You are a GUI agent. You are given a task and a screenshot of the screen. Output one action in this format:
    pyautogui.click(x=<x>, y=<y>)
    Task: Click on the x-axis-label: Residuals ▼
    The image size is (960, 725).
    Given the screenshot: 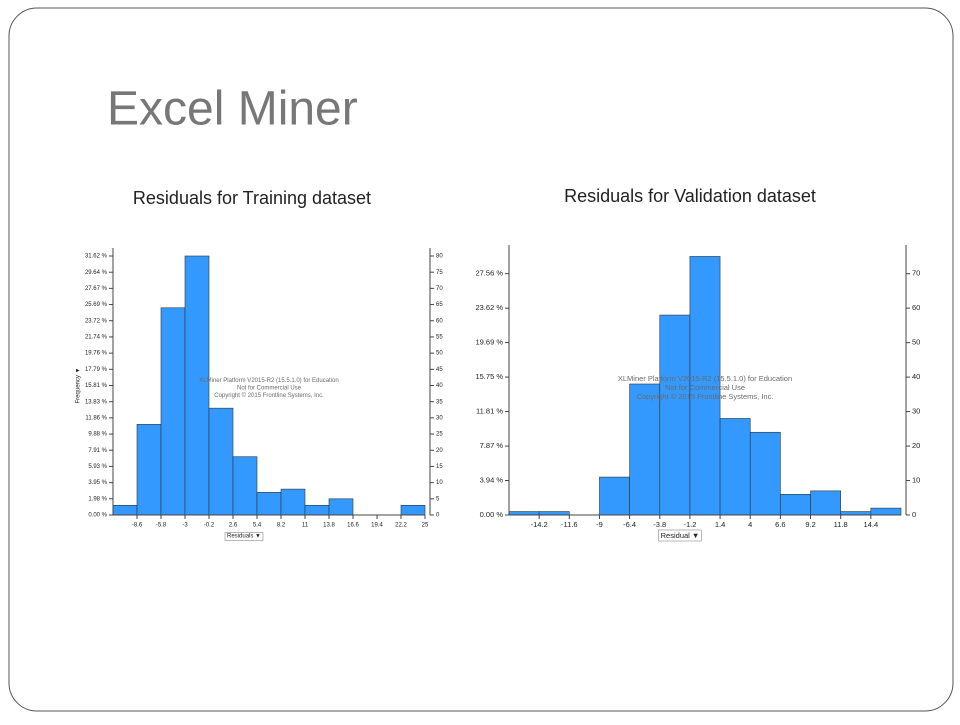 What is the action you would take?
    pyautogui.click(x=244, y=537)
    